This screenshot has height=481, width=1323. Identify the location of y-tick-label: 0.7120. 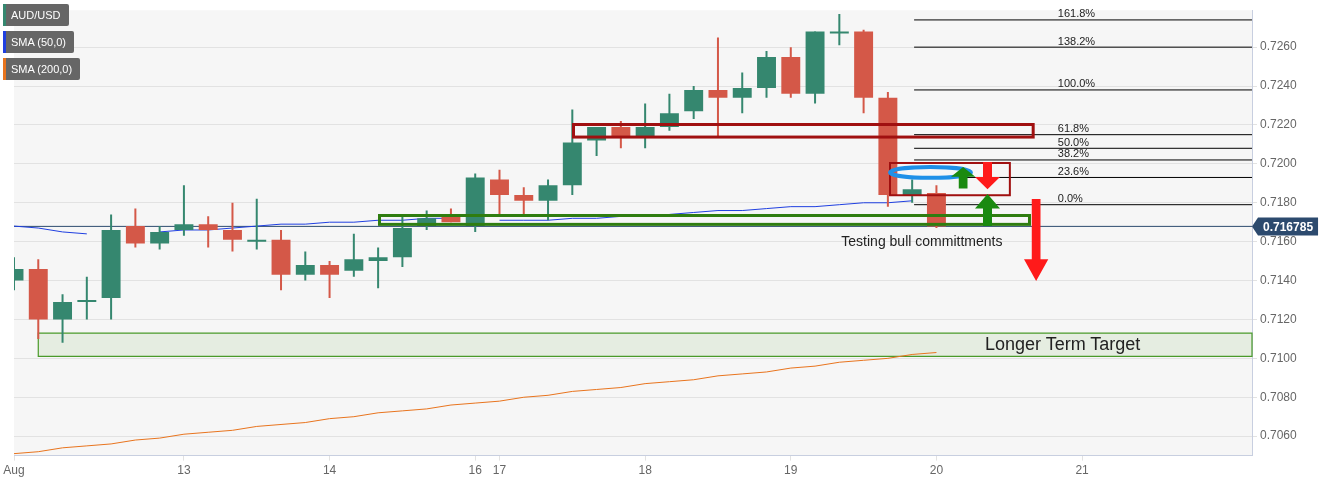
(1279, 318).